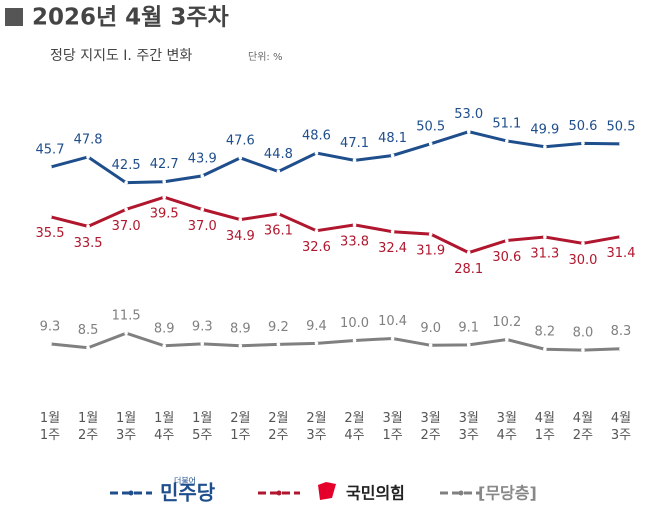  What do you see at coordinates (392, 321) in the screenshot?
I see `value-label: 10.4` at bounding box center [392, 321].